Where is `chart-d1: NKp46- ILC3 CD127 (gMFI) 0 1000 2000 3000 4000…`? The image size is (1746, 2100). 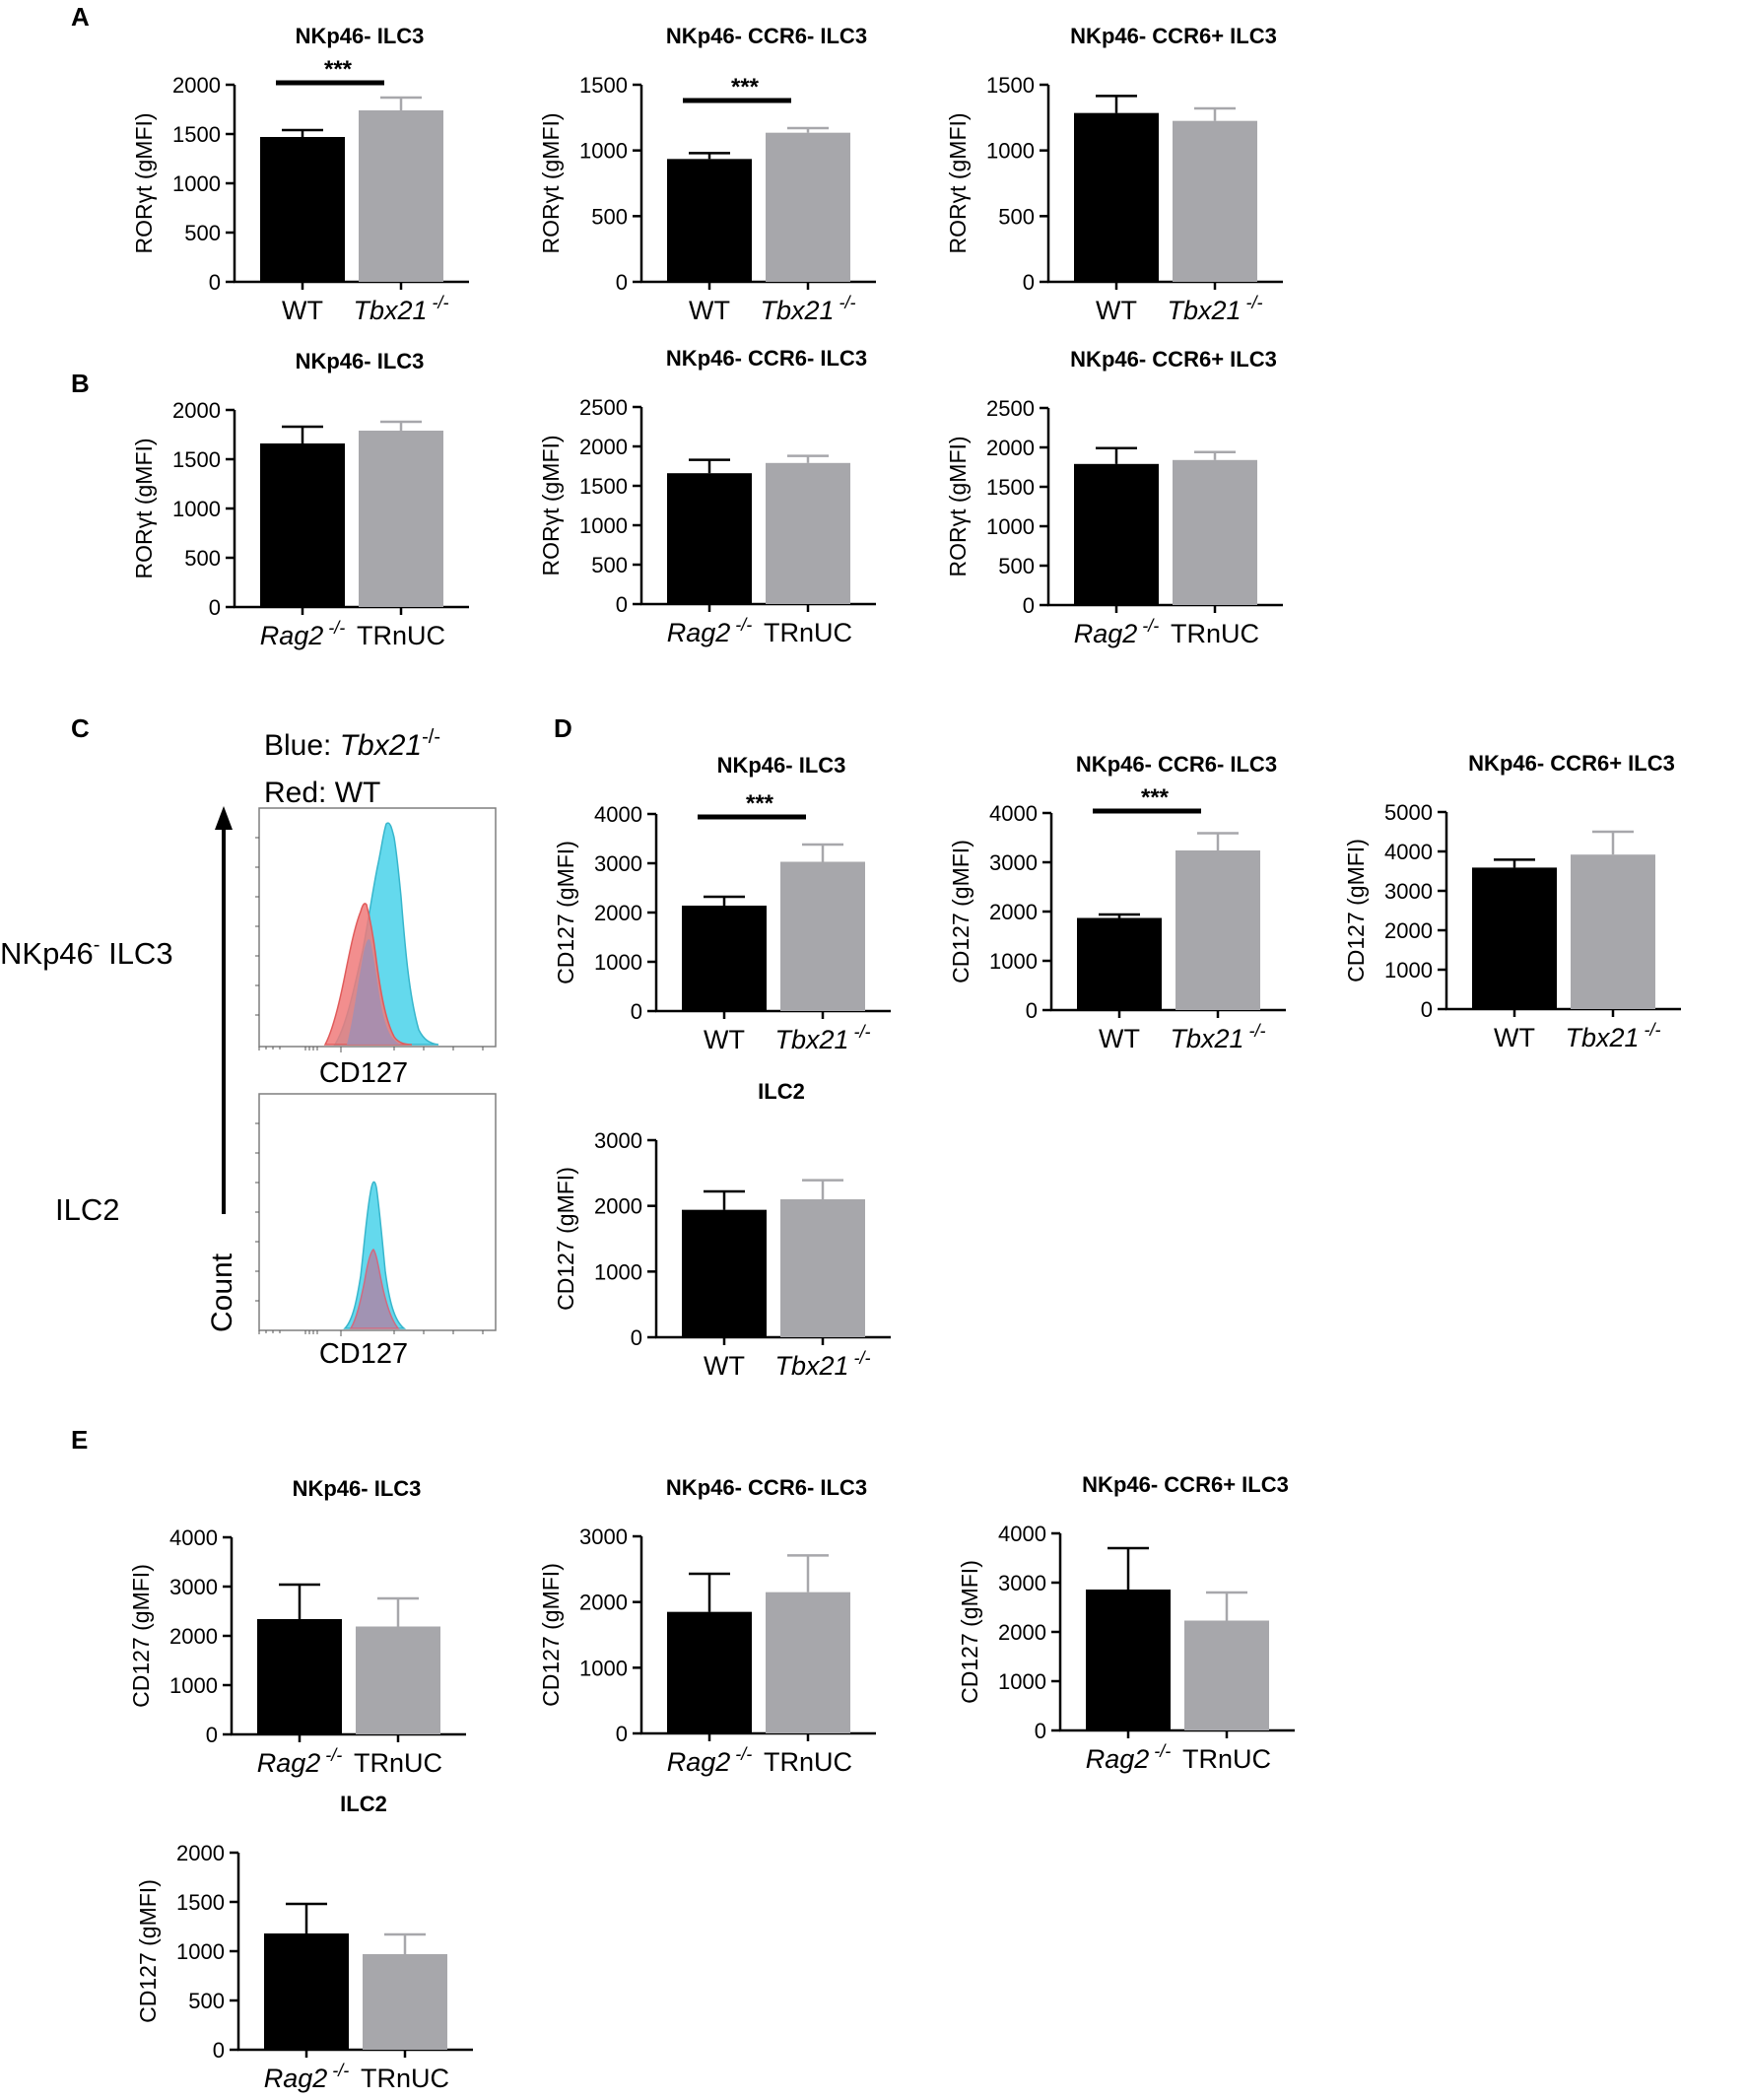
chart-d1: NKp46- ILC3 CD127 (gMFI) 0 1000 2000 3000 4000… is located at coordinates (722, 903).